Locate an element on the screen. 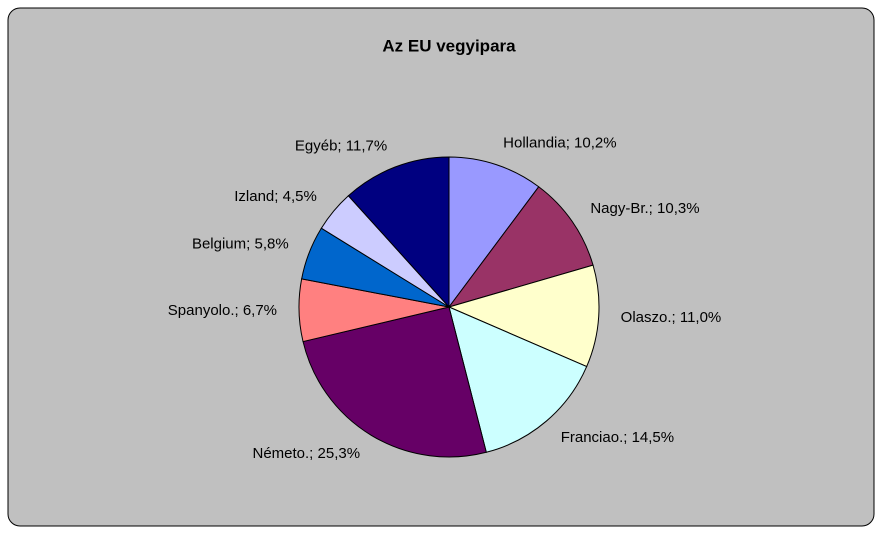 The width and height of the screenshot is (881, 534). data-label: Izland; 4,5% is located at coordinates (275, 196).